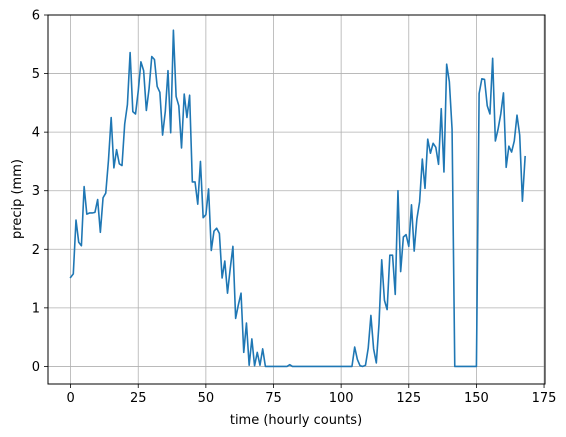  What do you see at coordinates (36, 16) in the screenshot?
I see `y-tick-label: 6` at bounding box center [36, 16].